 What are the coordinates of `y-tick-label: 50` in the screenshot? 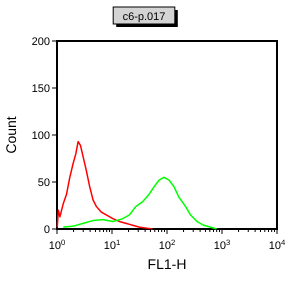 It's located at (44, 183).